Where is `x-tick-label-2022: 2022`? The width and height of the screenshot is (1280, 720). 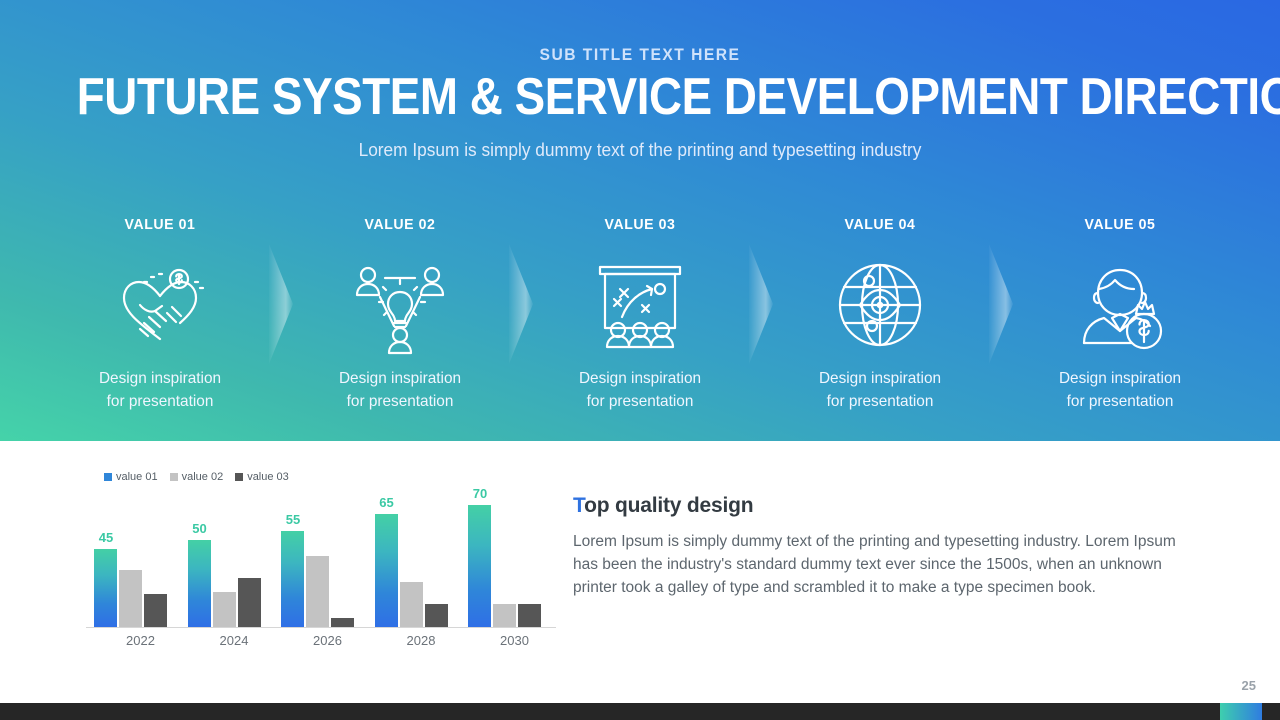
x-tick-label-2022: 2022 is located at coordinates (140, 640).